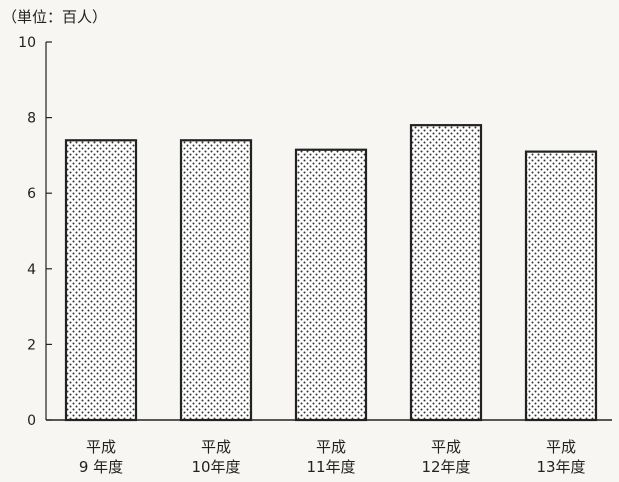 The height and width of the screenshot is (482, 619). What do you see at coordinates (31, 345) in the screenshot?
I see `y-tick-label: 2` at bounding box center [31, 345].